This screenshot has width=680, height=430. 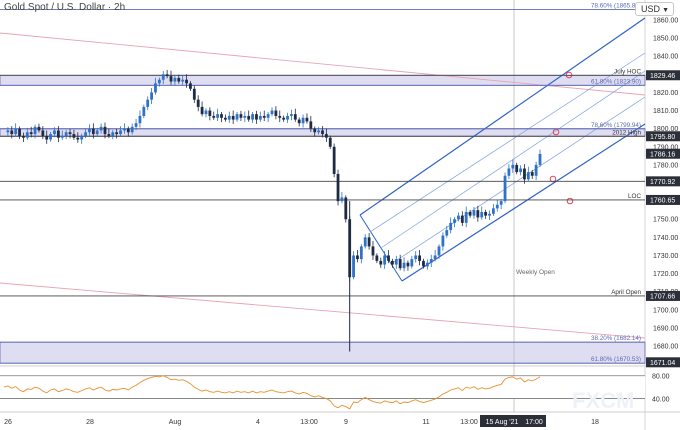 I want to click on price-badge-label: 1707.66, so click(x=662, y=297).